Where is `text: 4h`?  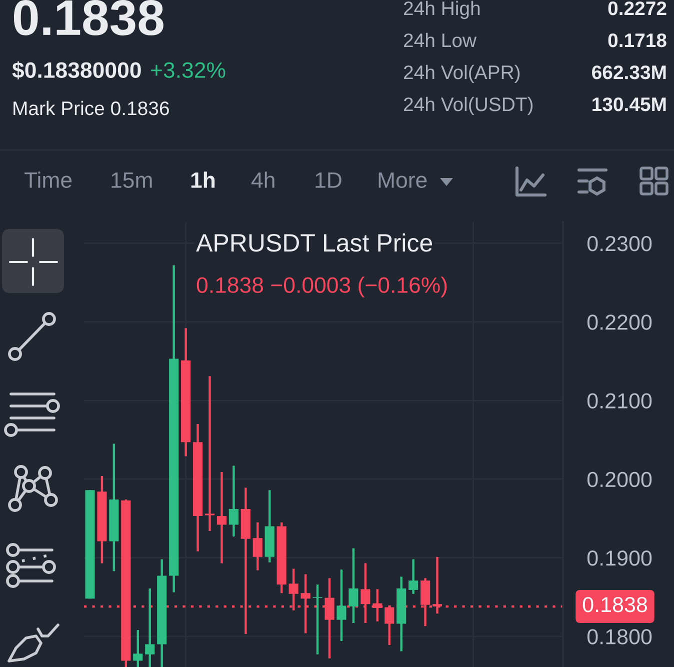 text: 4h is located at coordinates (263, 180).